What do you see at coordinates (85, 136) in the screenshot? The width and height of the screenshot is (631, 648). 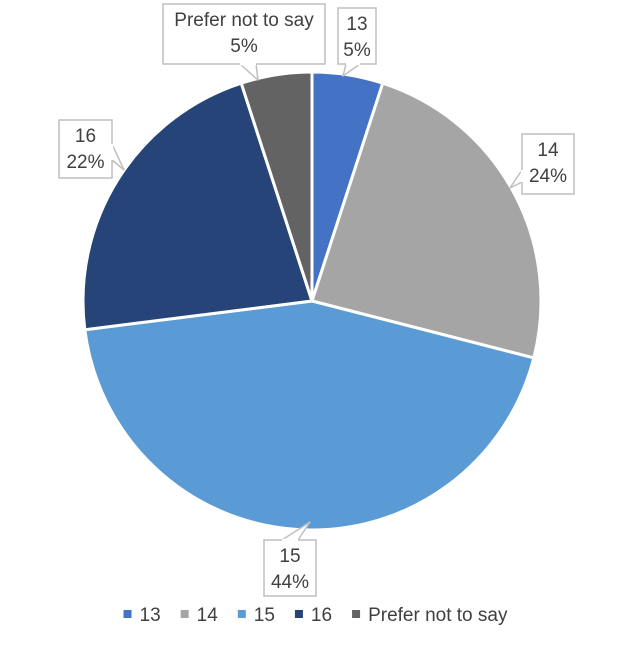 I see `data-label-category: 16` at bounding box center [85, 136].